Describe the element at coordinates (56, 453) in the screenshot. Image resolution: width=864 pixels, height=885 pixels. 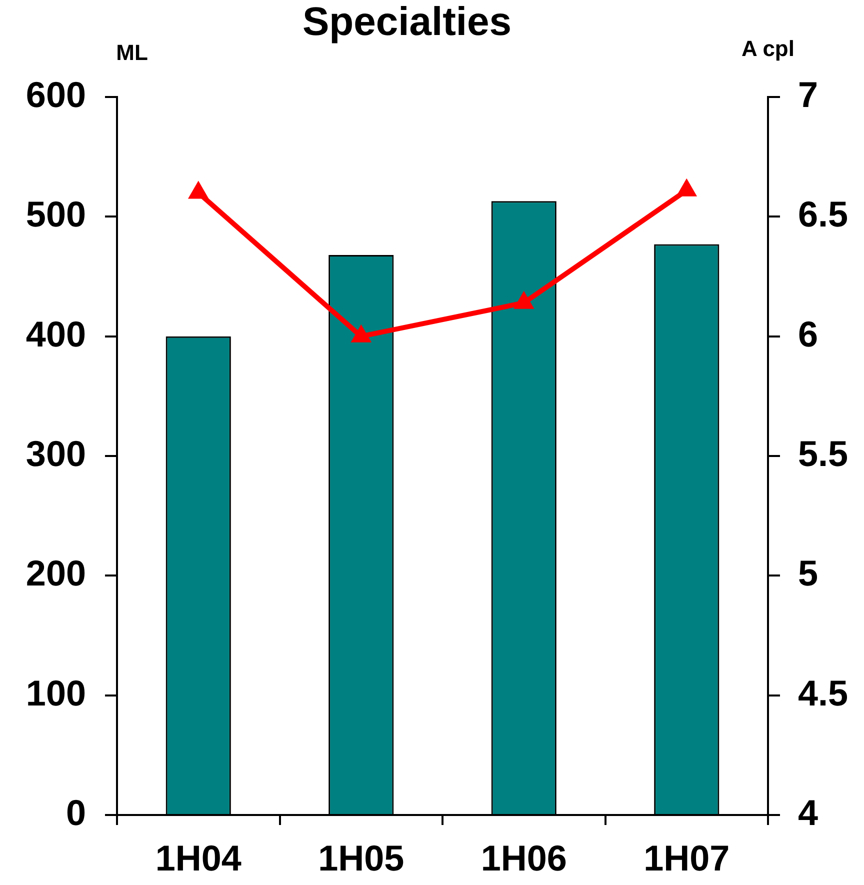
I see `y-tick-label: 300` at that location.